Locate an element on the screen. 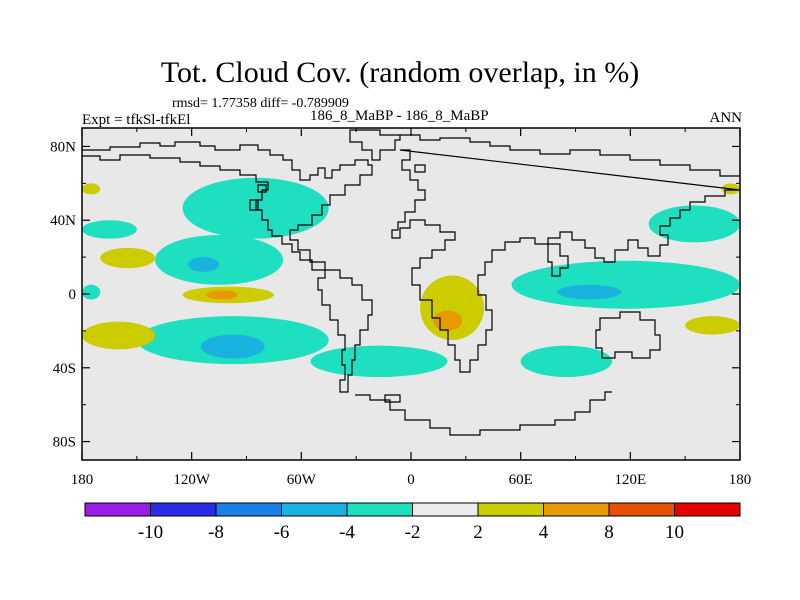  expt-label: Expt = tfkSl-tfkEl is located at coordinates (136, 120).